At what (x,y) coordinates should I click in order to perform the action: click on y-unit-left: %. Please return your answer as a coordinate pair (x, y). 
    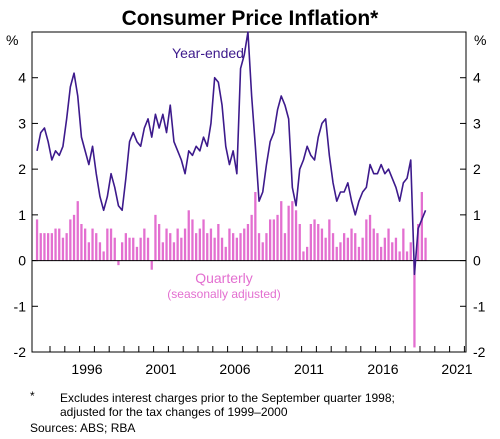
    Looking at the image, I should click on (12, 40).